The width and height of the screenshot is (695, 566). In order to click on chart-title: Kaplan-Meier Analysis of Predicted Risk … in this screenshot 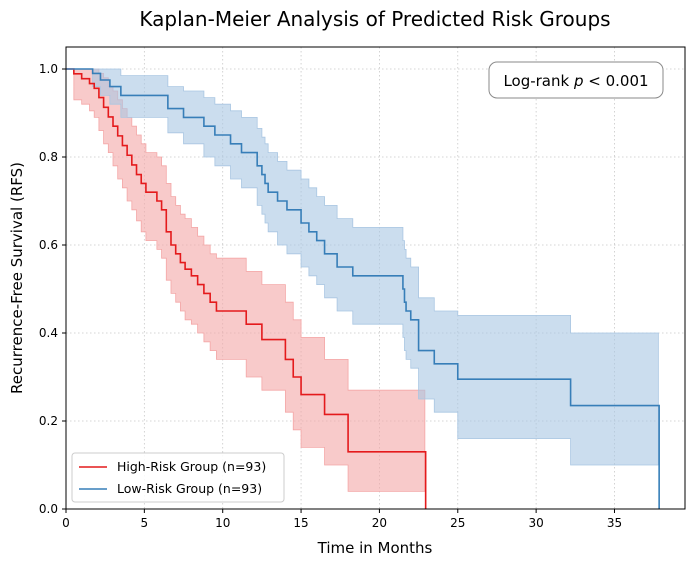, I will do `click(374, 19)`.